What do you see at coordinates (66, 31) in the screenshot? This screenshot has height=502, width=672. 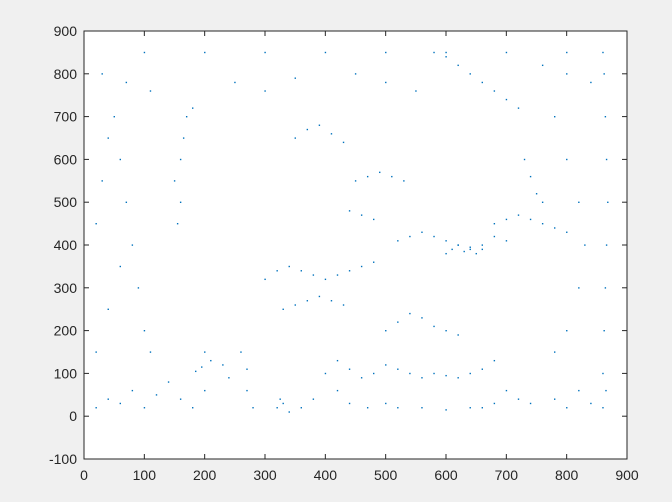 I see `y-tick-label: 900` at bounding box center [66, 31].